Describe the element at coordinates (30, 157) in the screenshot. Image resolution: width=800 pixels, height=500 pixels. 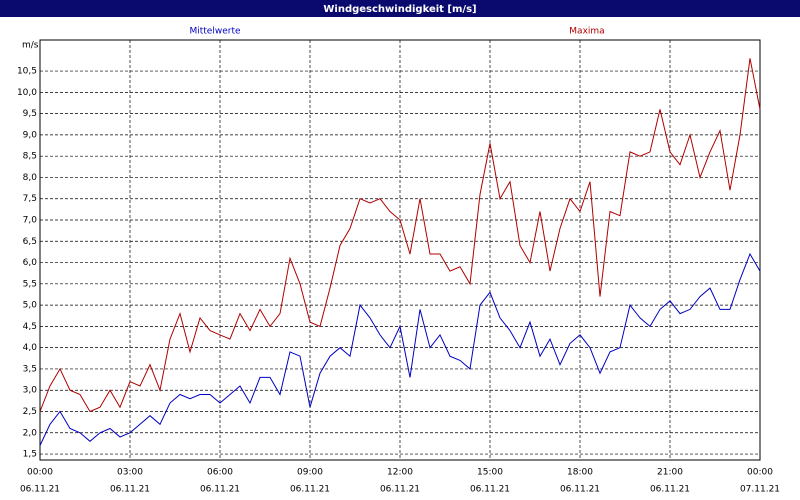
I see `y-tick-label: 8,5` at that location.